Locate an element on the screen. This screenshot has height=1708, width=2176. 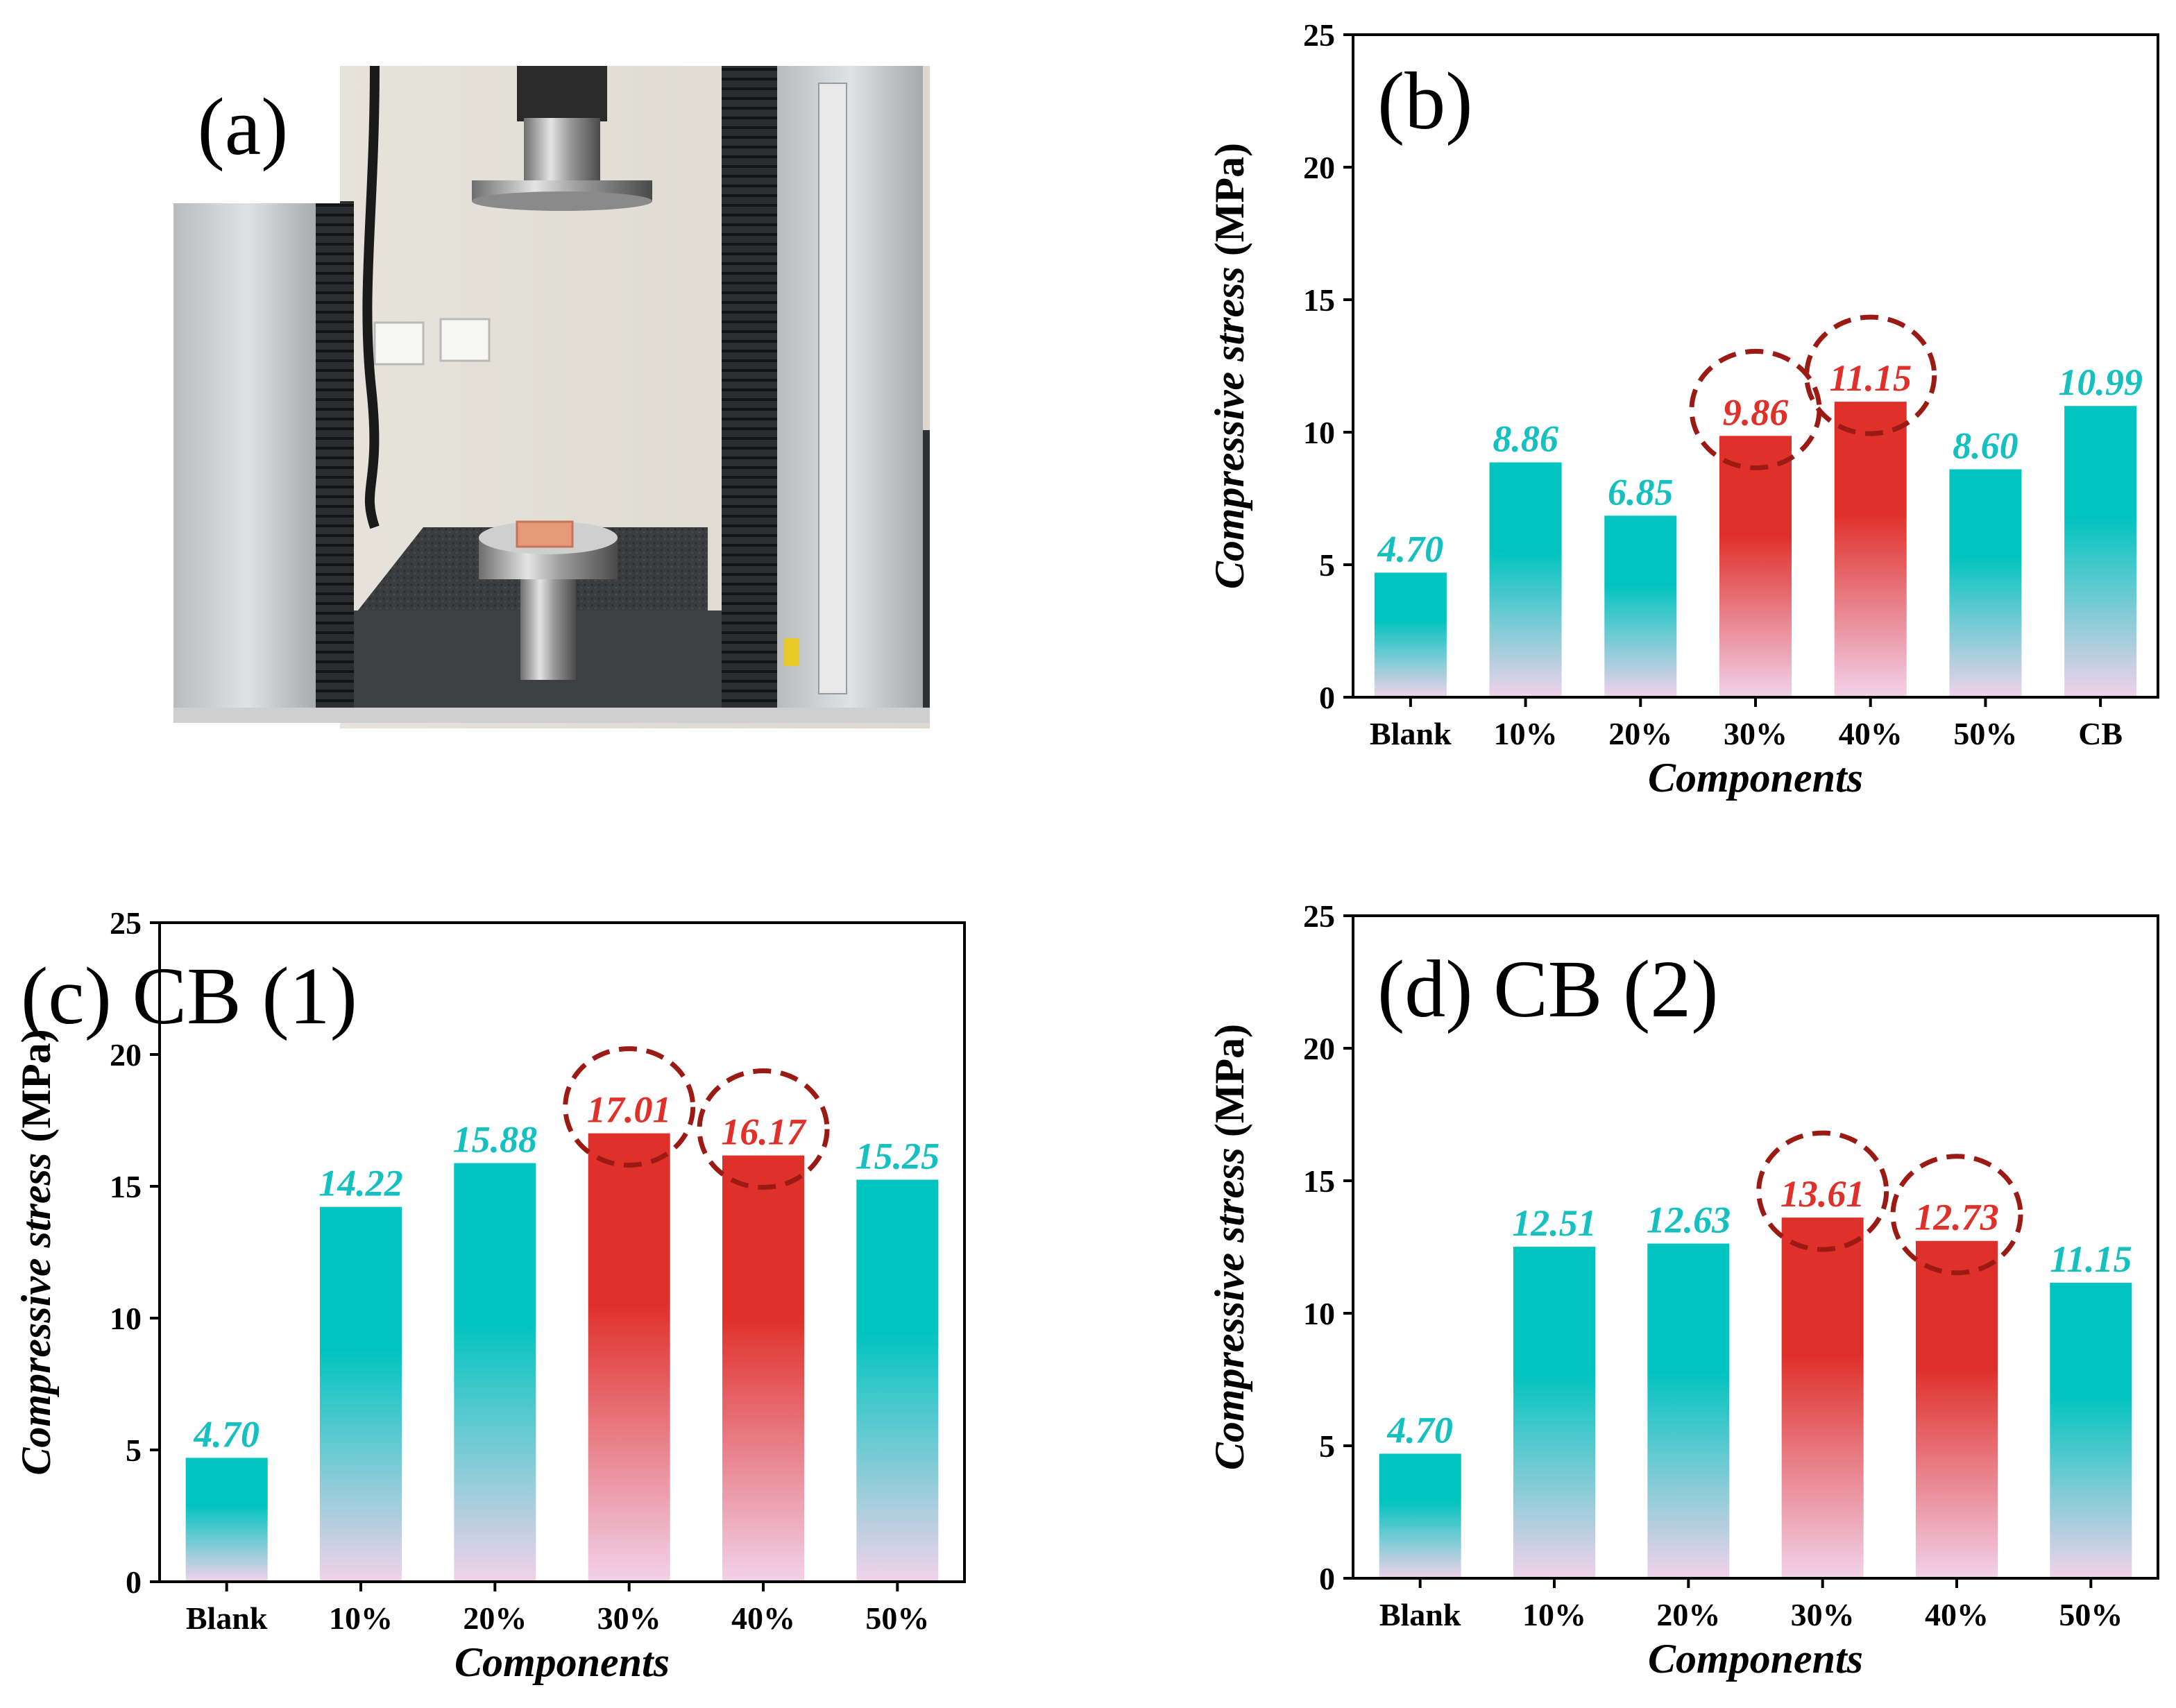
ytick-label-d-1: 5 is located at coordinates (1327, 1446).